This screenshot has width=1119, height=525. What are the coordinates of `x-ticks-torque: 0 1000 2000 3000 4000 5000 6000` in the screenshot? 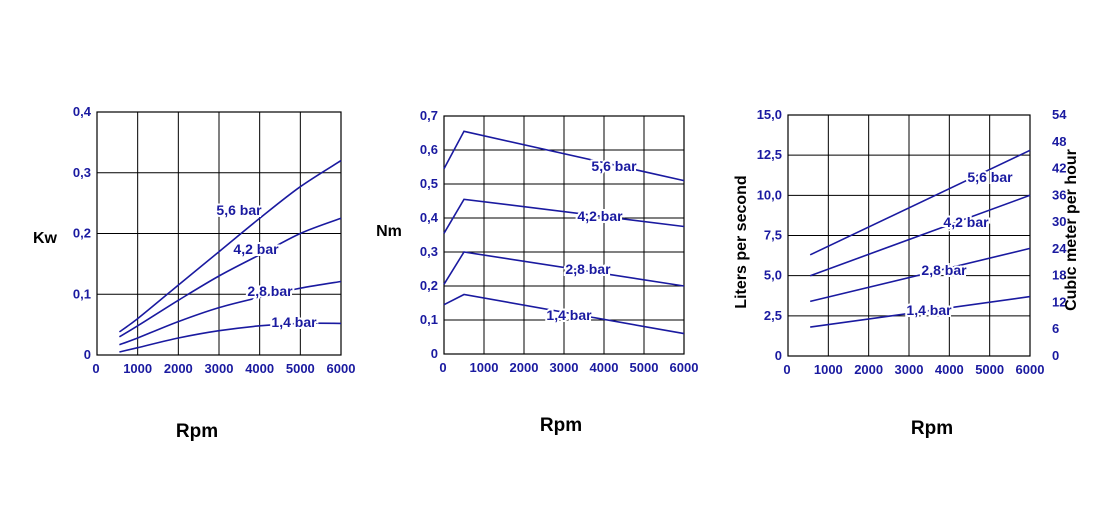 It's located at (568, 367).